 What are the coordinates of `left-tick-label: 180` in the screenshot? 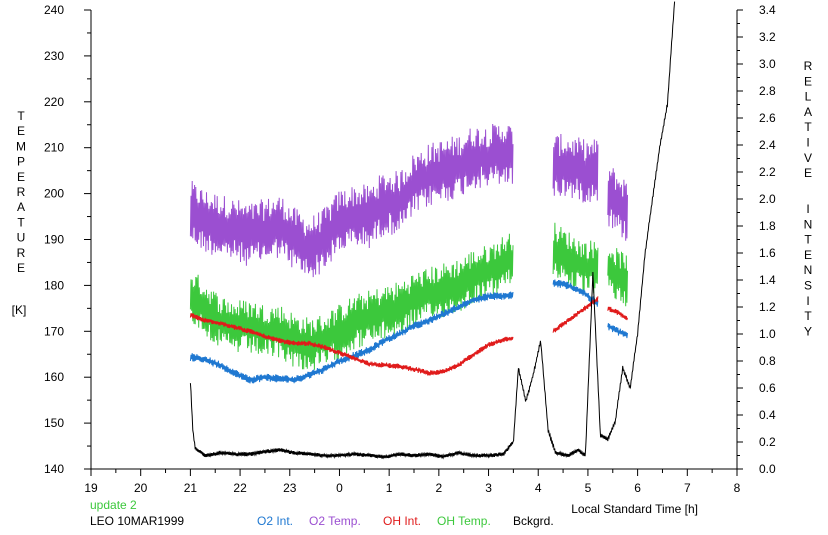 It's located at (54, 285).